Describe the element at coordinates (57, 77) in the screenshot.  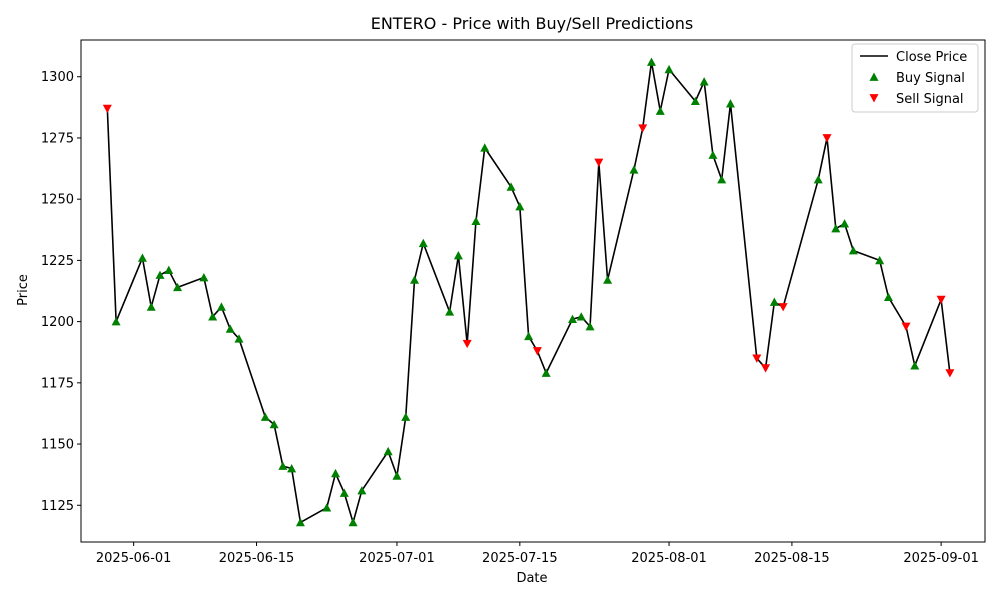
I see `y-tick-label: 1300` at that location.